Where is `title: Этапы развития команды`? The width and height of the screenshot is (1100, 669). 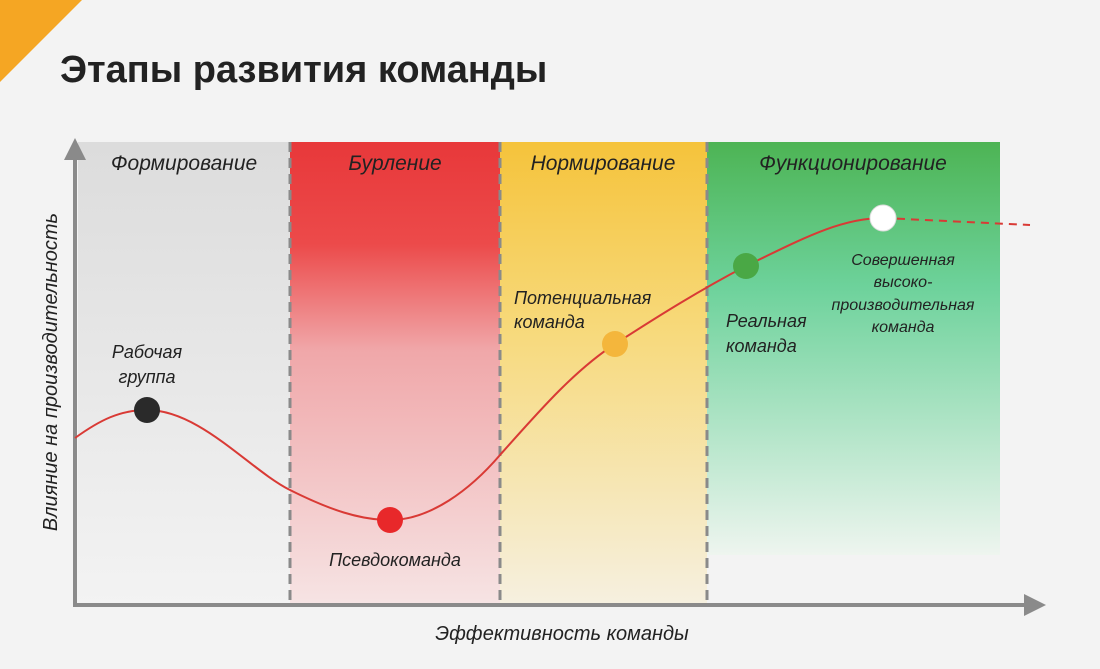 title: Этапы развития команды is located at coordinates (303, 70).